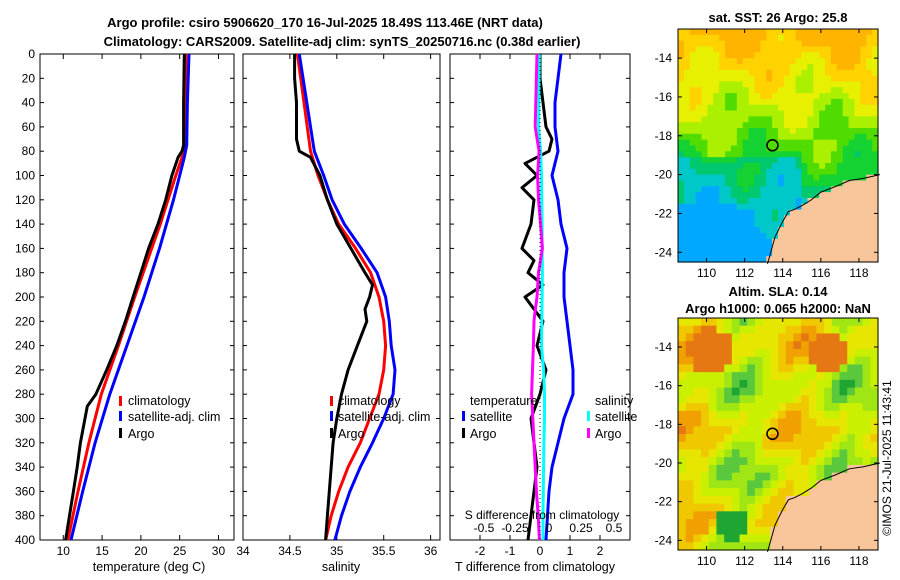 The height and width of the screenshot is (580, 900). What do you see at coordinates (25, 370) in the screenshot?
I see `y-tick-label: 260` at bounding box center [25, 370].